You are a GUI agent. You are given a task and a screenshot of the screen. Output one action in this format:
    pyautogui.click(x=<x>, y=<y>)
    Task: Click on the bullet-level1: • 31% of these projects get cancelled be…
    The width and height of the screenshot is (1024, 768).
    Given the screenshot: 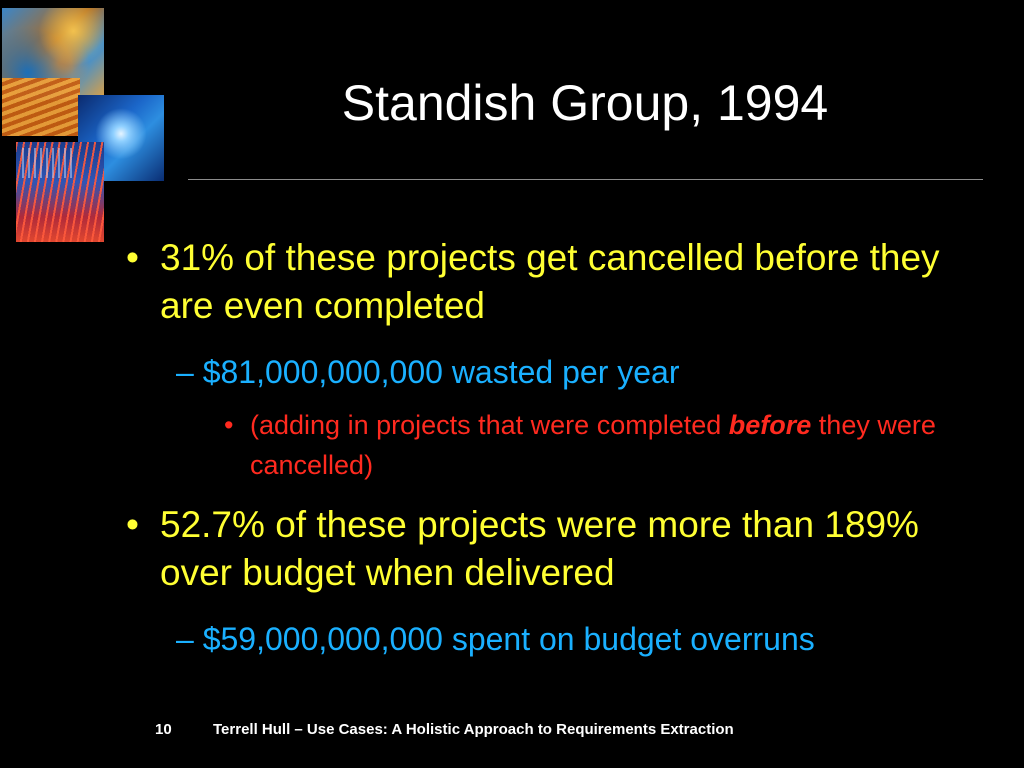 What is the action you would take?
    pyautogui.click(x=563, y=282)
    